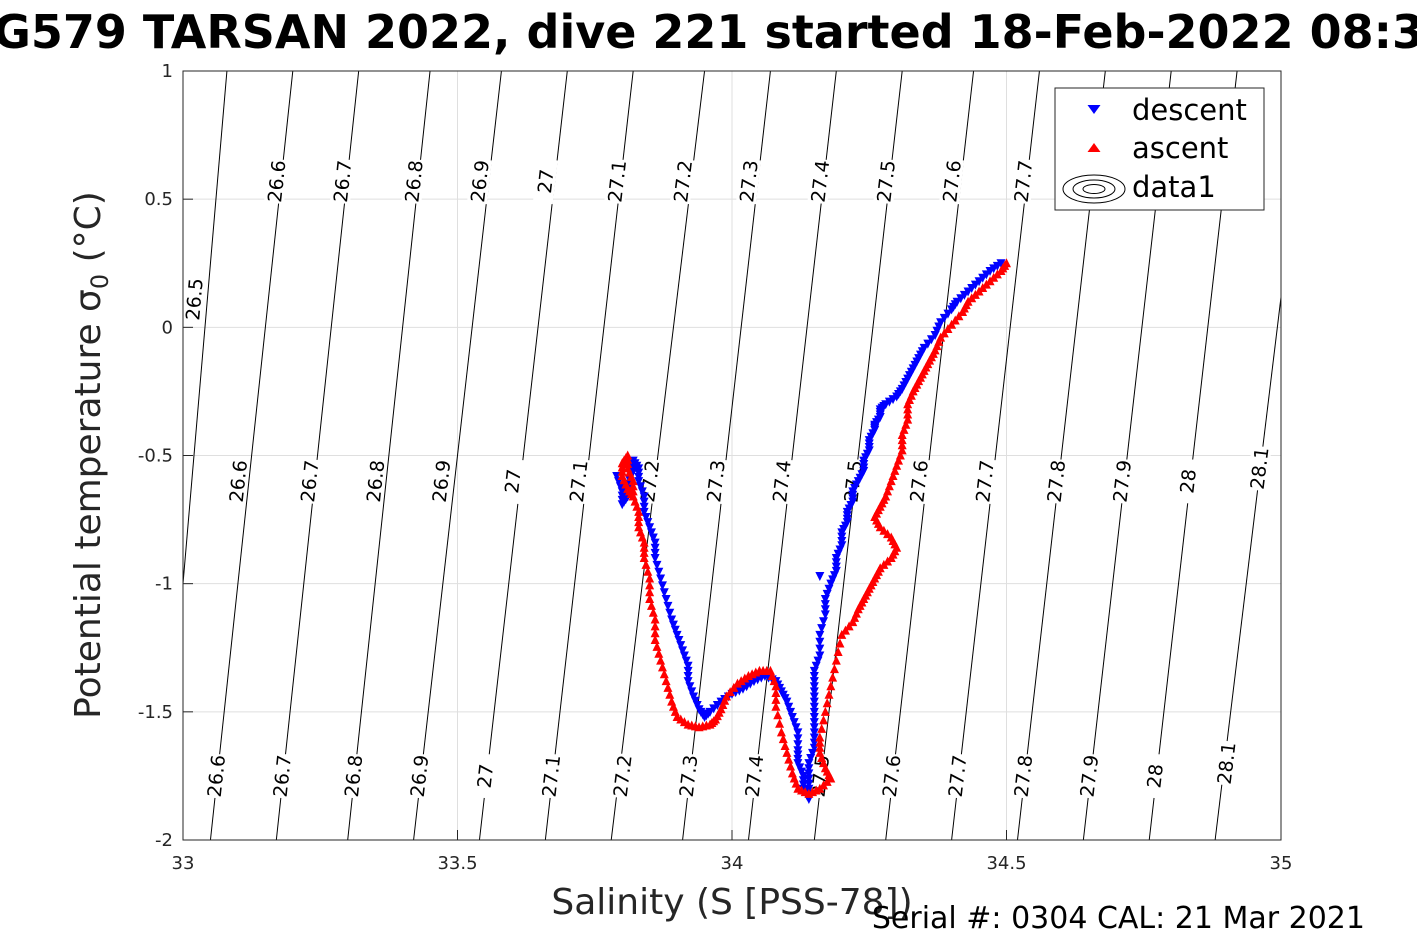  Describe the element at coordinates (716, 481) in the screenshot. I see `density-contour-label: 27.3` at that location.